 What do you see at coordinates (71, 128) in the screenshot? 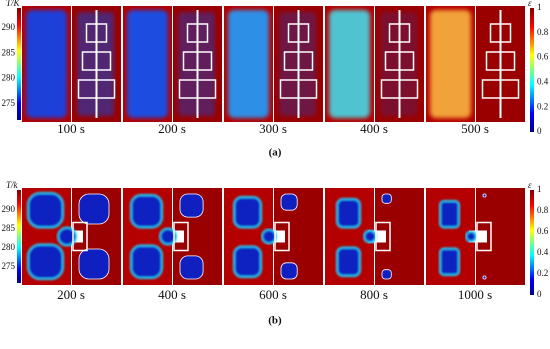
I see `time-label: 100 s` at bounding box center [71, 128].